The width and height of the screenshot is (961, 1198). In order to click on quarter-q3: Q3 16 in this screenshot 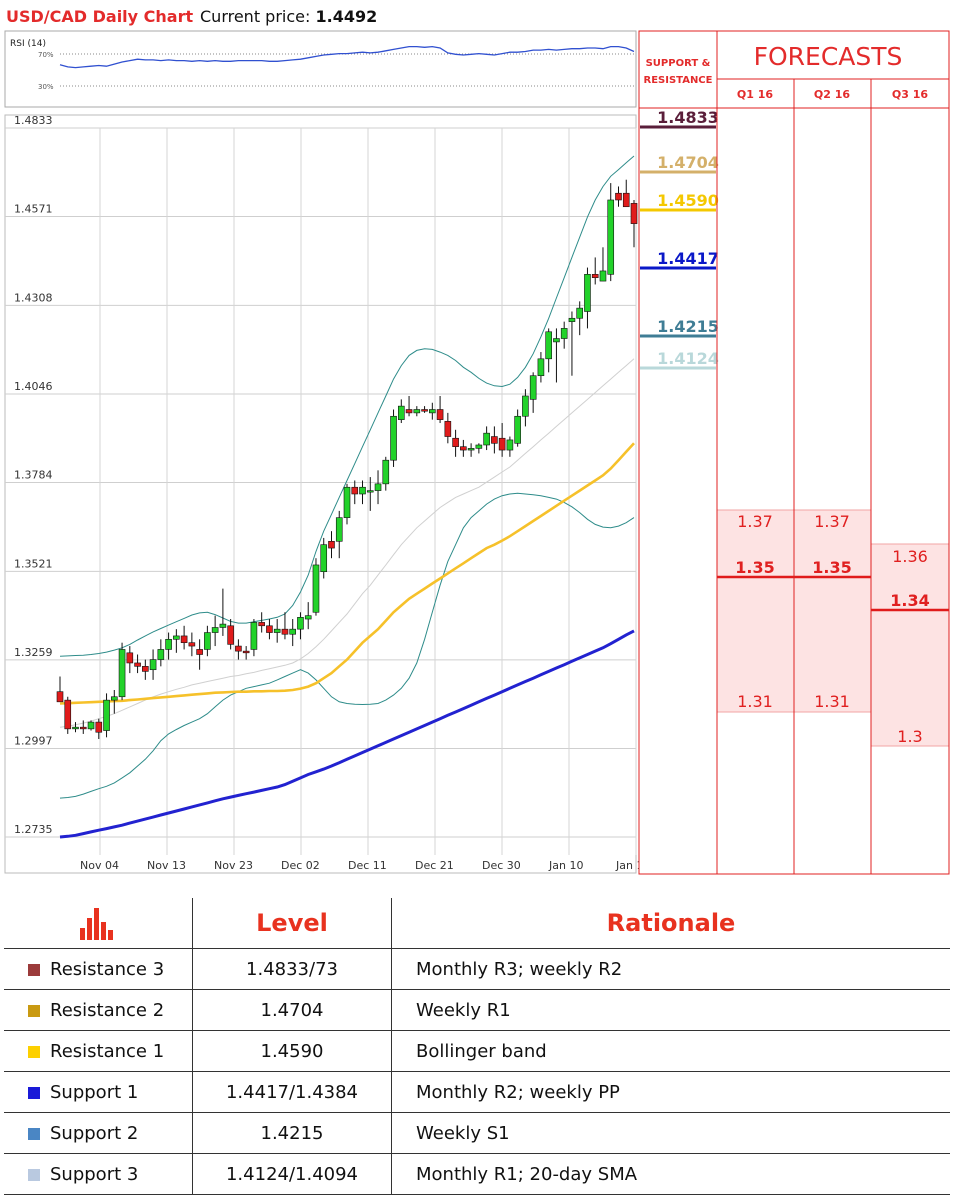, I will do `click(910, 94)`.